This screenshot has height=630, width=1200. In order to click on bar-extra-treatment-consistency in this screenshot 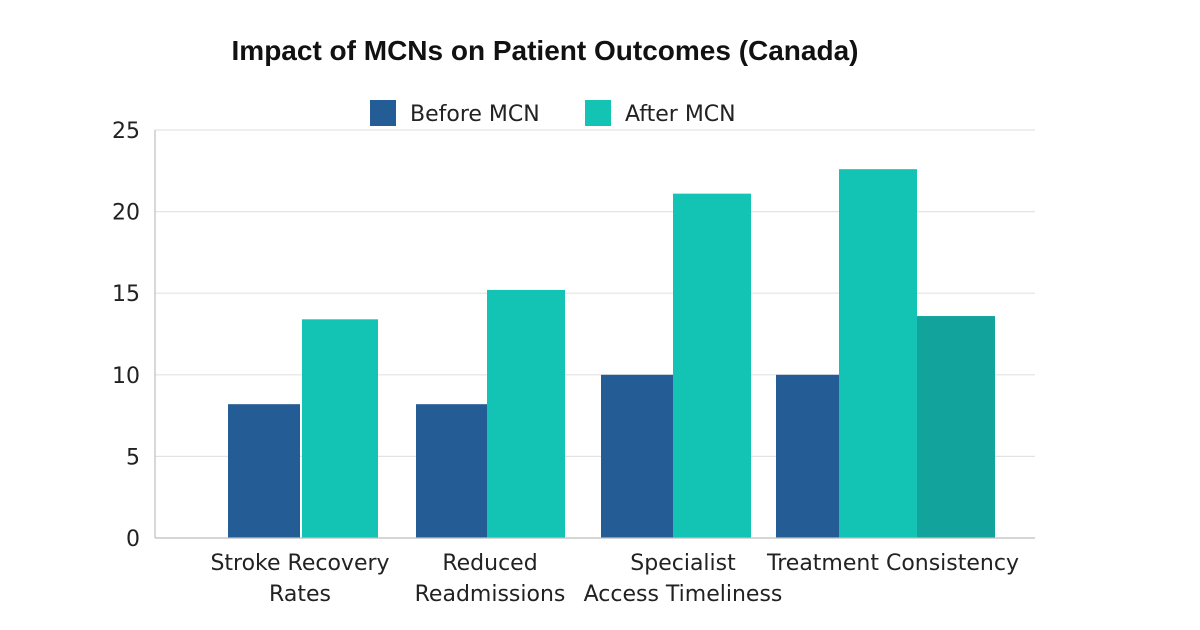, I will do `click(956, 427)`.